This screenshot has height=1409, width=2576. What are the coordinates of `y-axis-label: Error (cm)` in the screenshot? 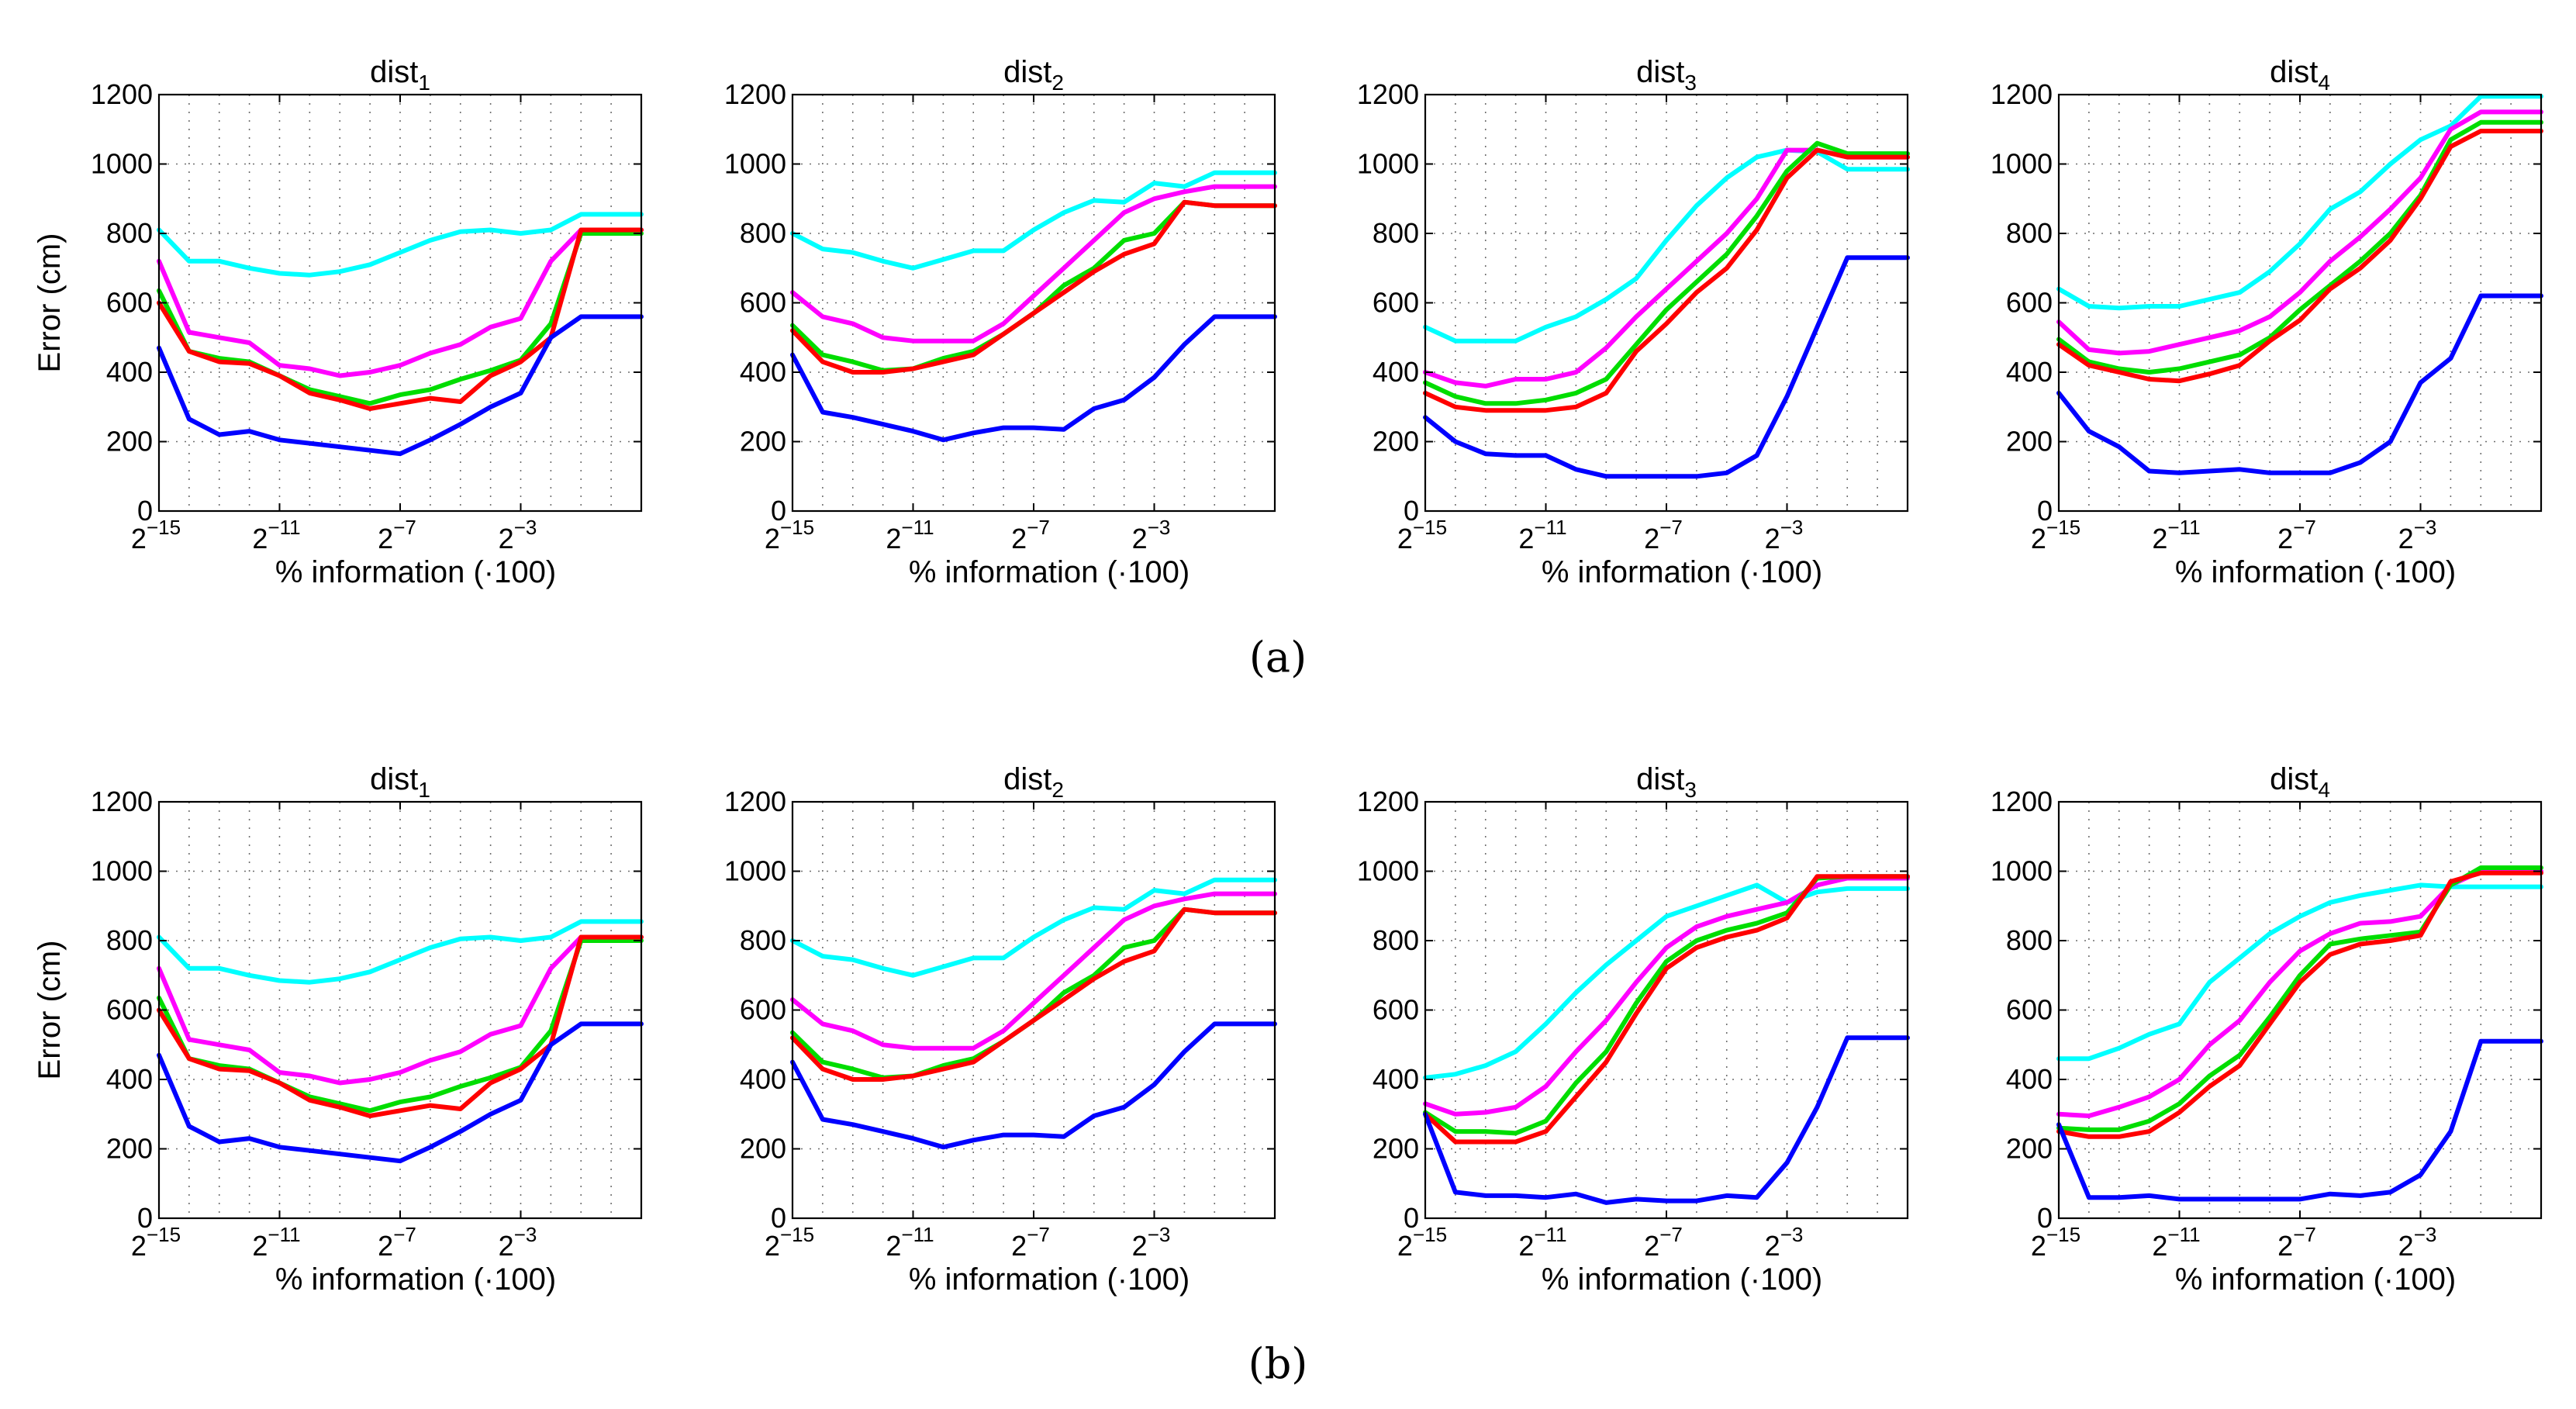 It's located at (50, 1010).